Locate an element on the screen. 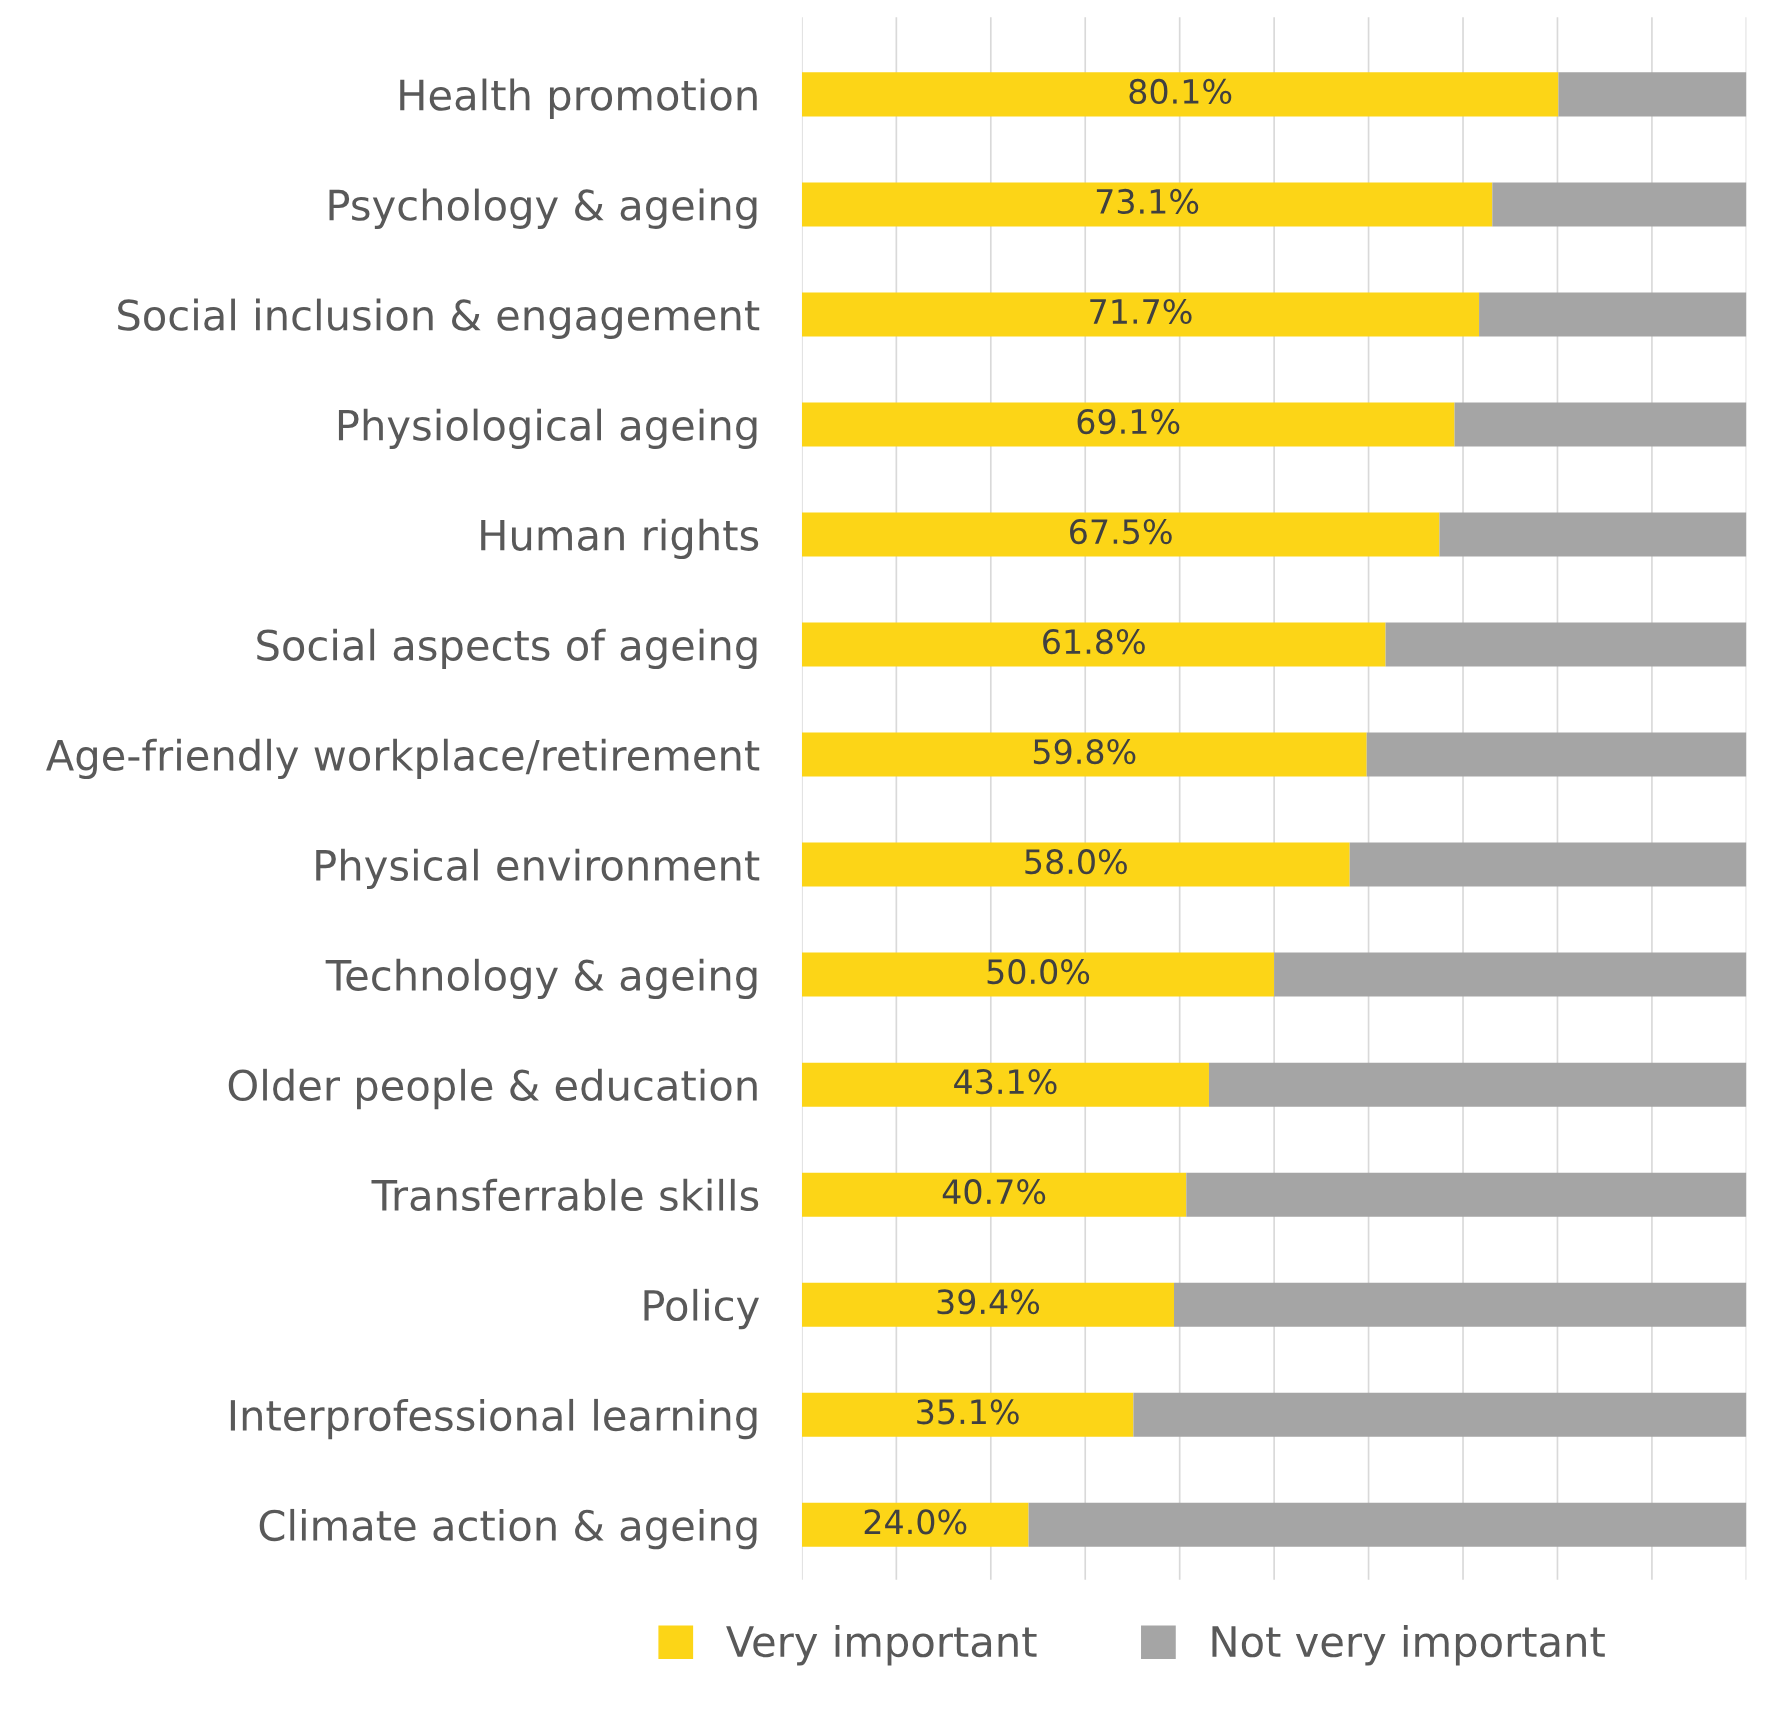  legend-label: Not very important is located at coordinates (1408, 1645).